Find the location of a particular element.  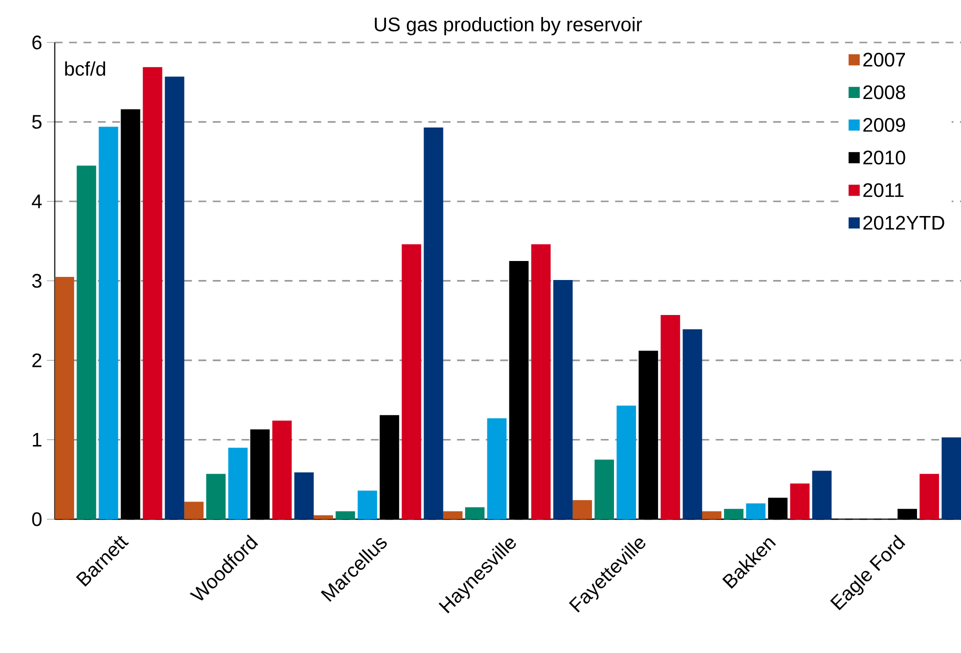

legend-label: 2010 is located at coordinates (884, 157).